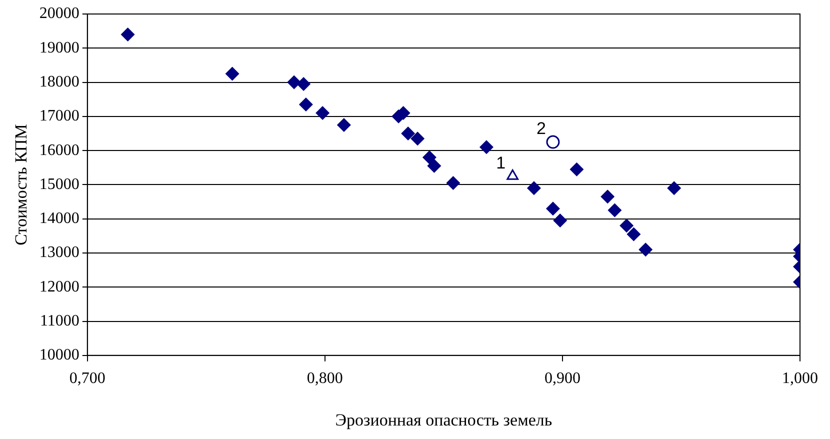 This screenshot has width=830, height=439. What do you see at coordinates (60, 321) in the screenshot?
I see `y-tick-label: 11000` at bounding box center [60, 321].